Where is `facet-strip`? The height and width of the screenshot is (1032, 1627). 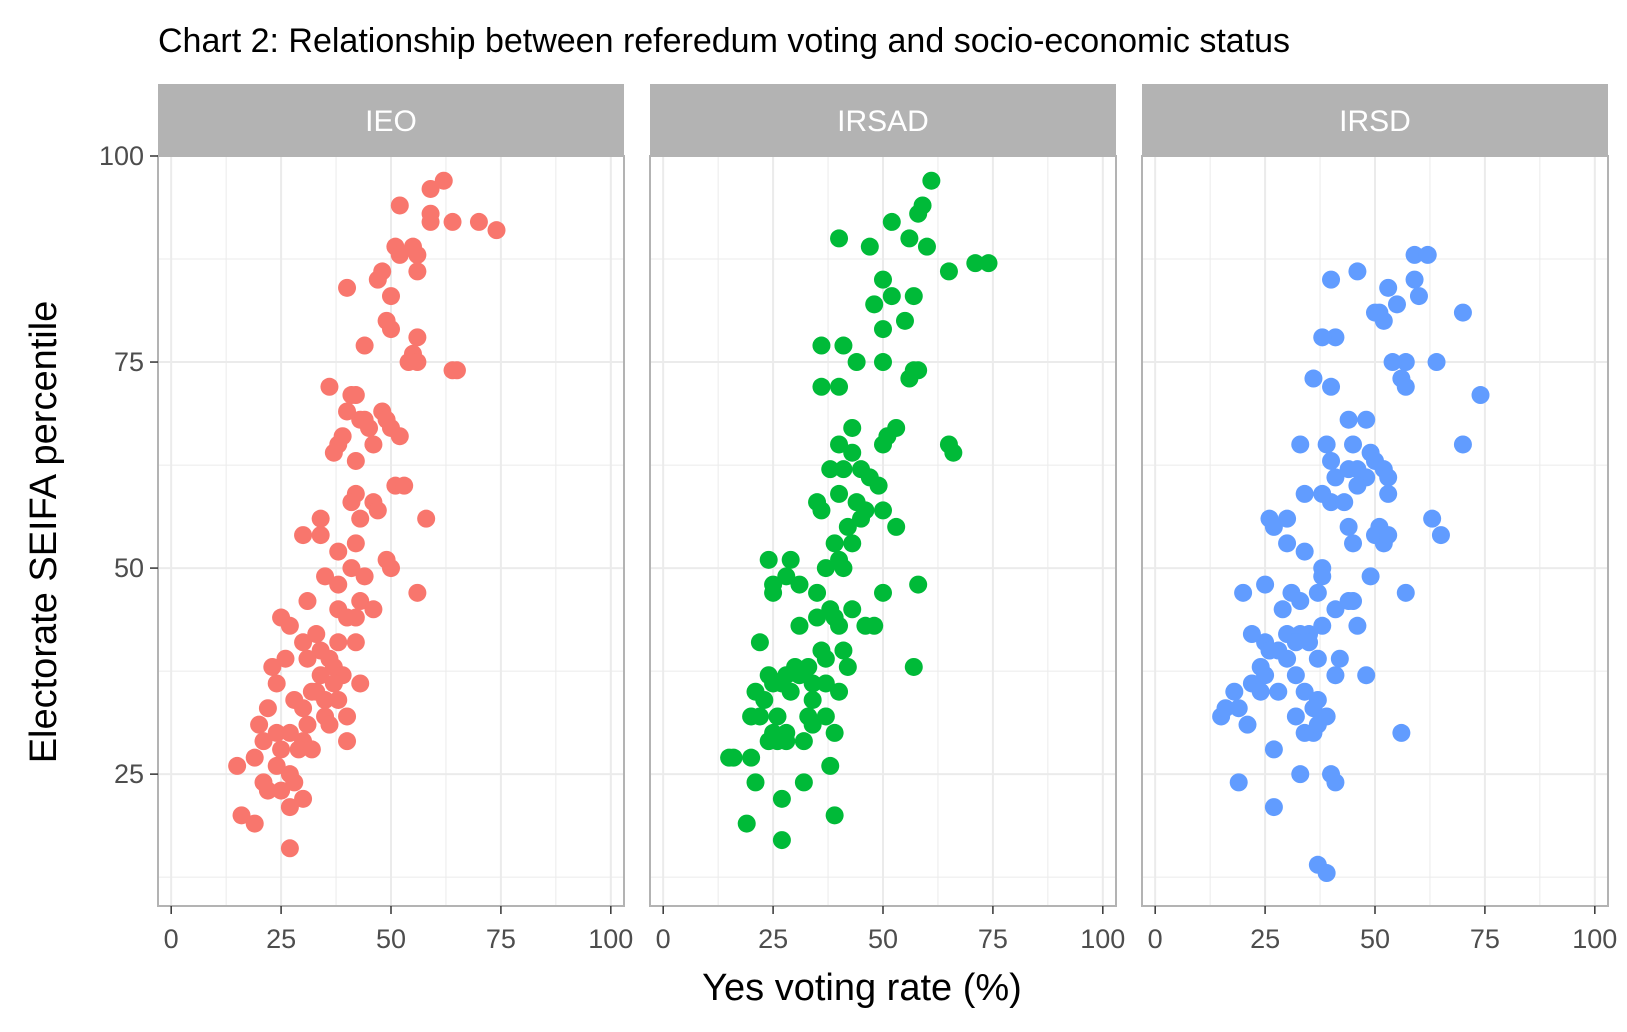 facet-strip is located at coordinates (883, 120).